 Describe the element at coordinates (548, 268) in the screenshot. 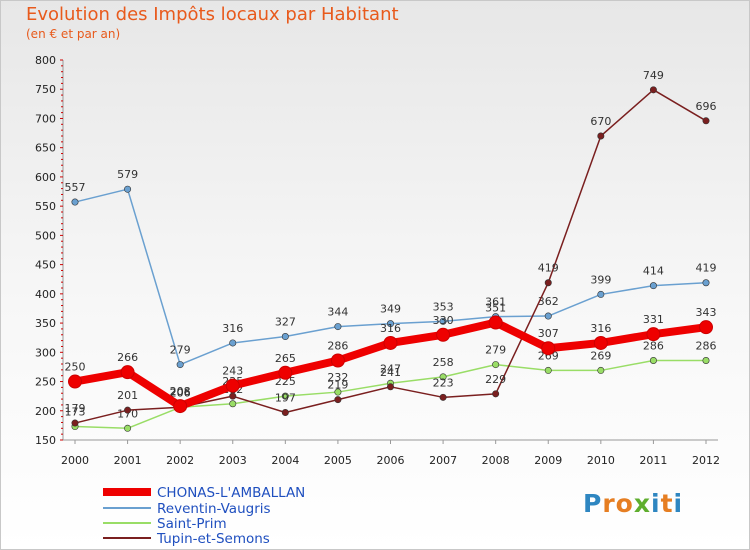

I see `data-label: 419` at that location.